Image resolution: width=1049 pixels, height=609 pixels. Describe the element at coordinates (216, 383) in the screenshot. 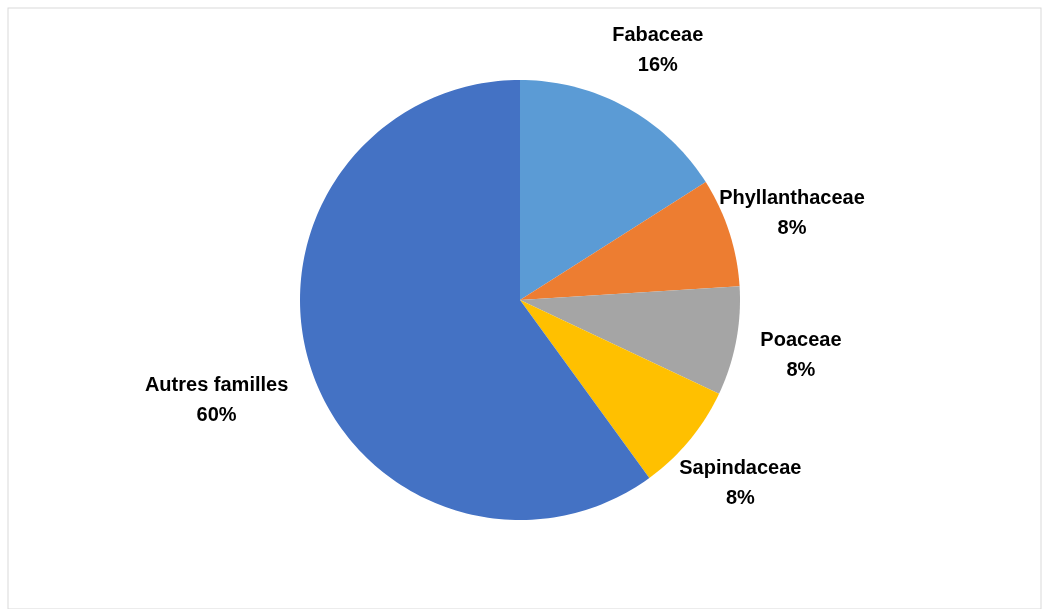

I see `slice-label: Autres familles` at that location.